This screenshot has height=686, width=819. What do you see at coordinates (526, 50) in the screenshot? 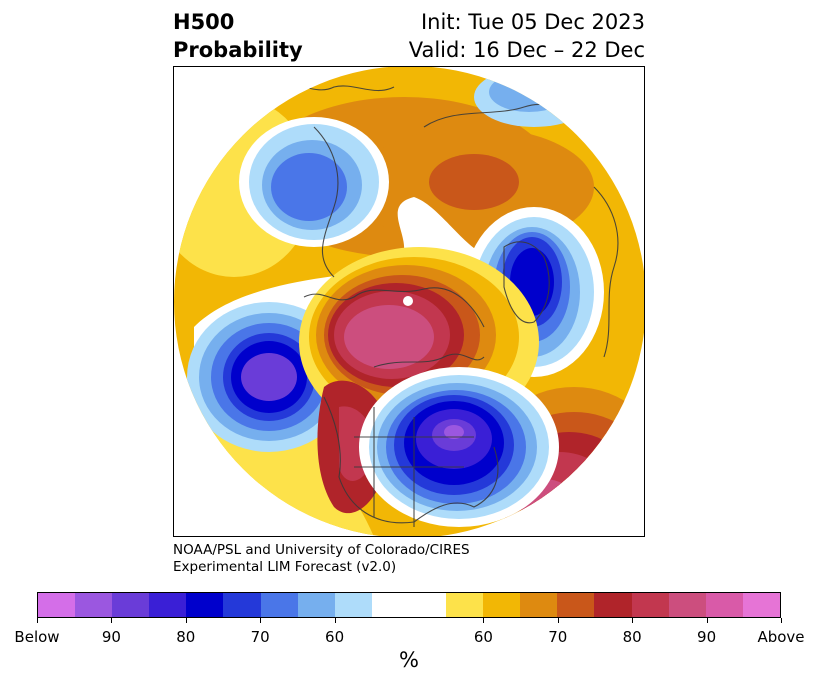
I see `valid-range: Valid: 16 Dec – 22 Dec` at bounding box center [526, 50].